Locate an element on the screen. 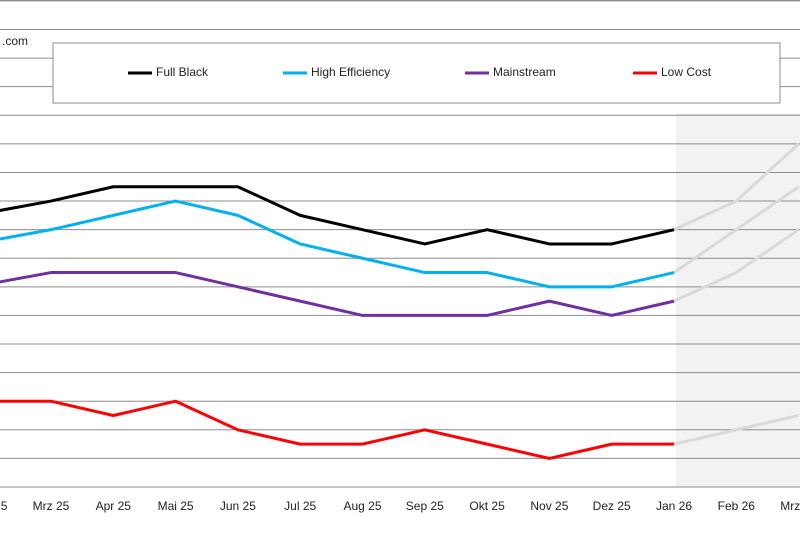  x-tick-label: Jun 25 is located at coordinates (238, 506).